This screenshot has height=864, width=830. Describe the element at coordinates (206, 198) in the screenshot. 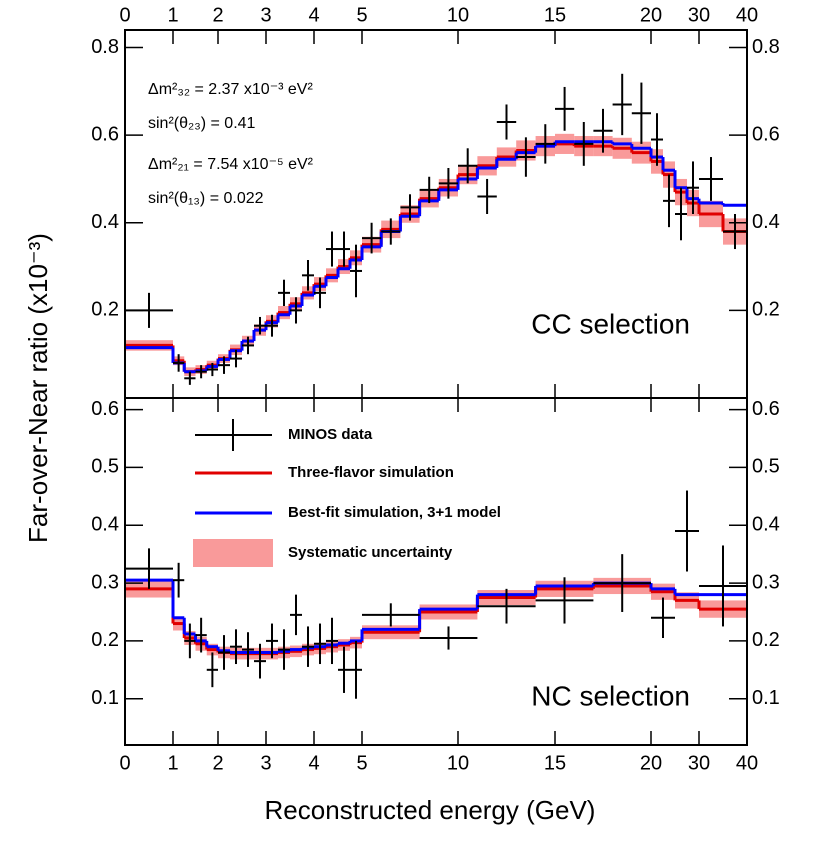

I see `annotation: sin²(θ₁₃) = 0.022` at that location.